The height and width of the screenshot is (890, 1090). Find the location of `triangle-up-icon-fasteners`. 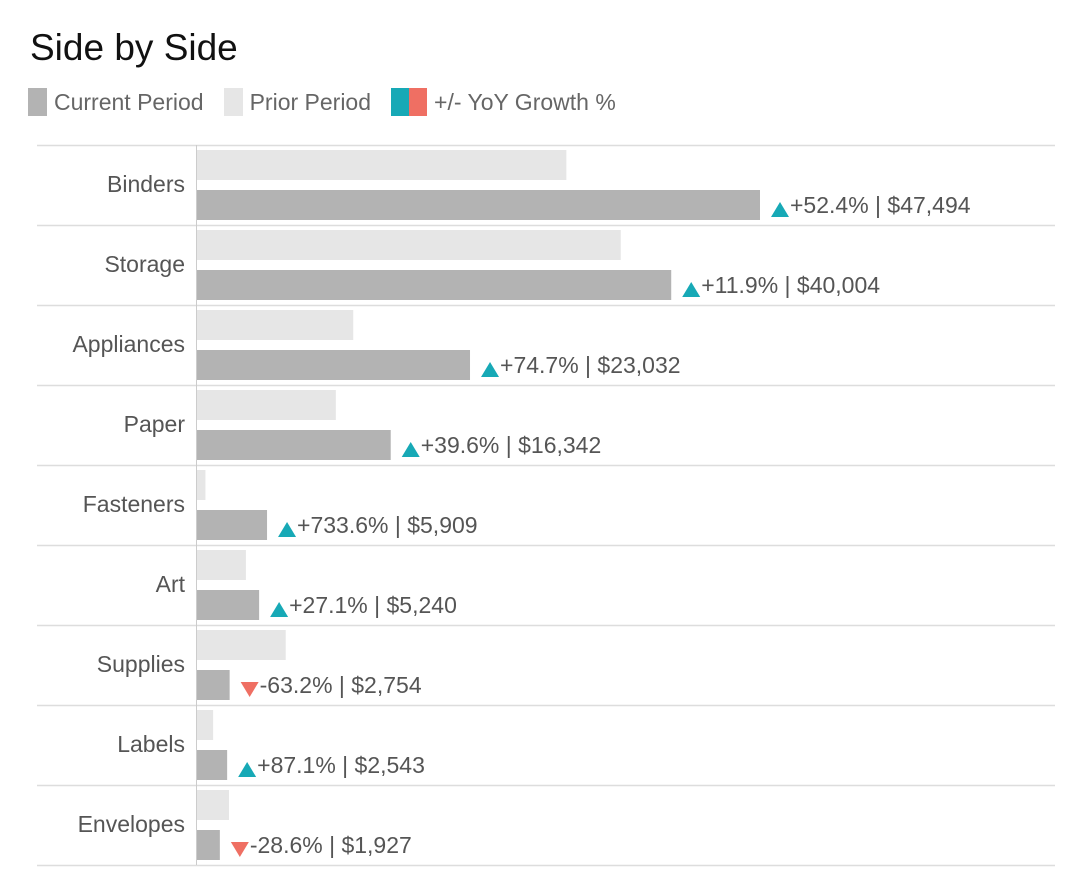

triangle-up-icon-fasteners is located at coordinates (287, 529).